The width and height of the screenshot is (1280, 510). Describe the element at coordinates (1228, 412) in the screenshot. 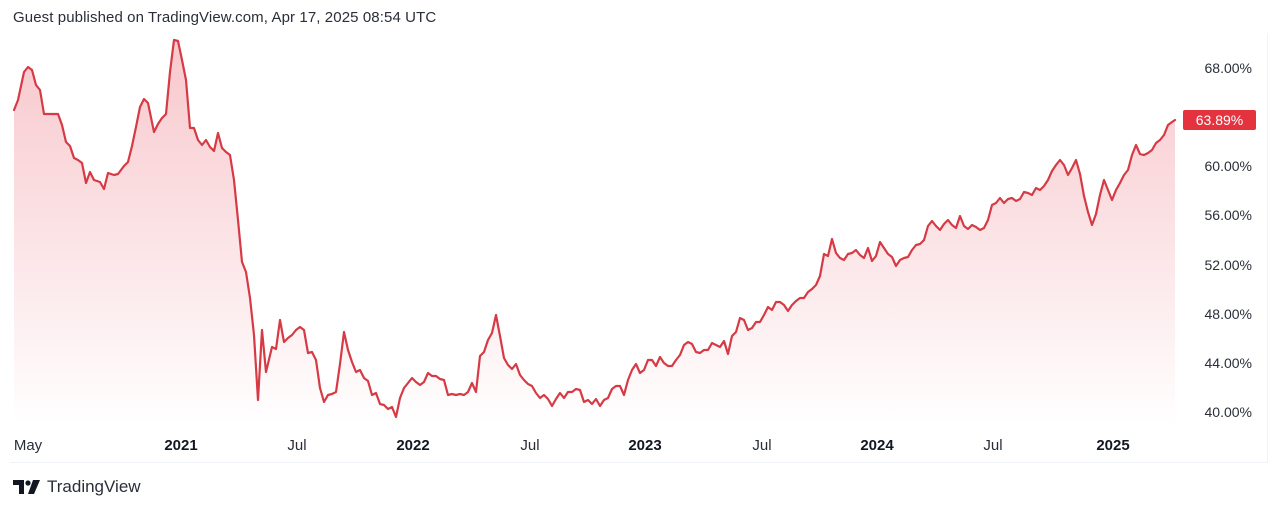

I see `y-axis-label: 40.00%` at that location.